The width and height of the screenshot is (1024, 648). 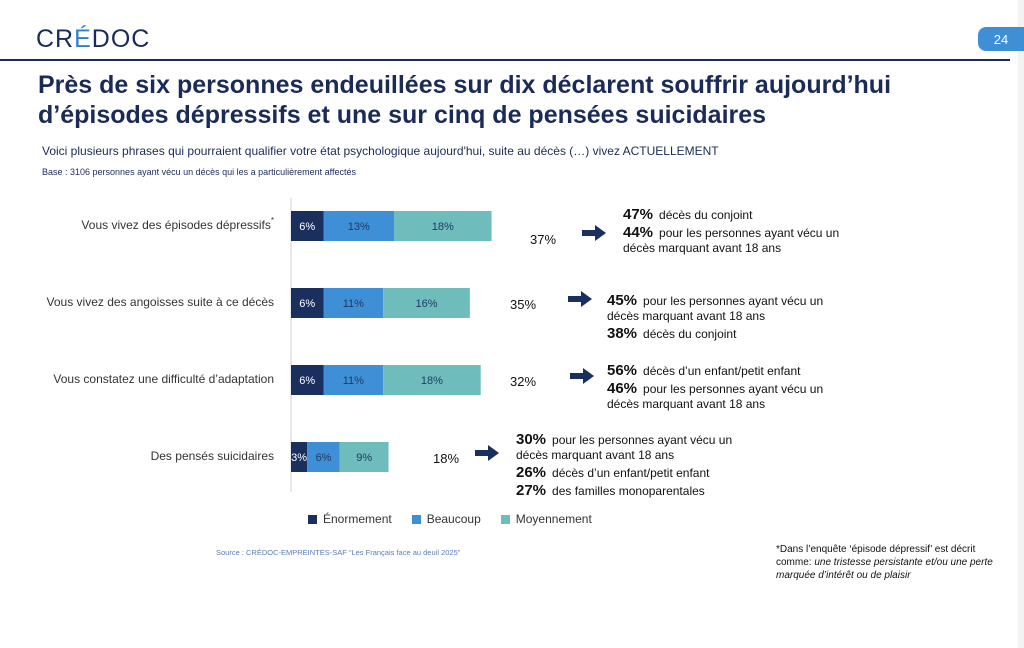 What do you see at coordinates (622, 388) in the screenshot?
I see `detail-percent: 46%` at bounding box center [622, 388].